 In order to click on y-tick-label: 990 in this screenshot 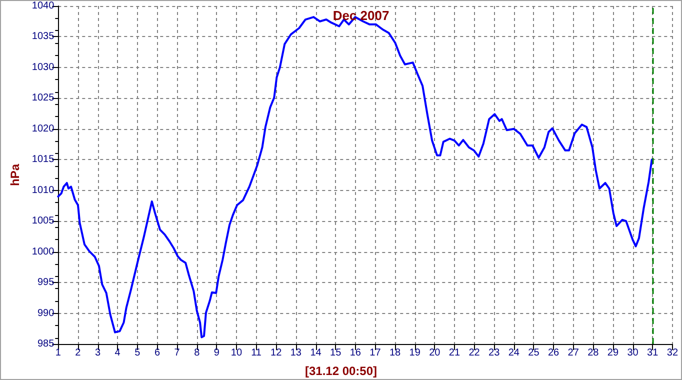, I will do `click(46, 313)`.